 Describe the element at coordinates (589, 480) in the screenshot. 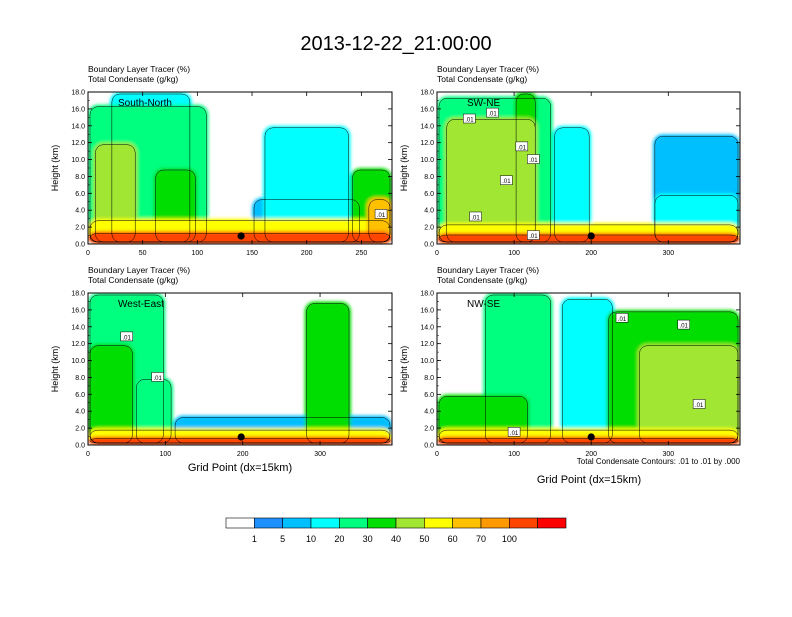

I see `x-axis-label-right: Grid Point (dx=15km)` at that location.